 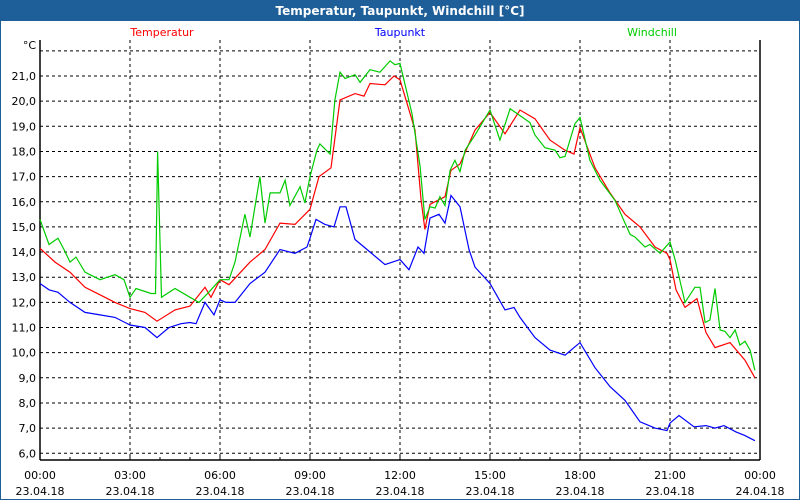 I want to click on x-tick-date: 24.04.18, so click(x=760, y=491).